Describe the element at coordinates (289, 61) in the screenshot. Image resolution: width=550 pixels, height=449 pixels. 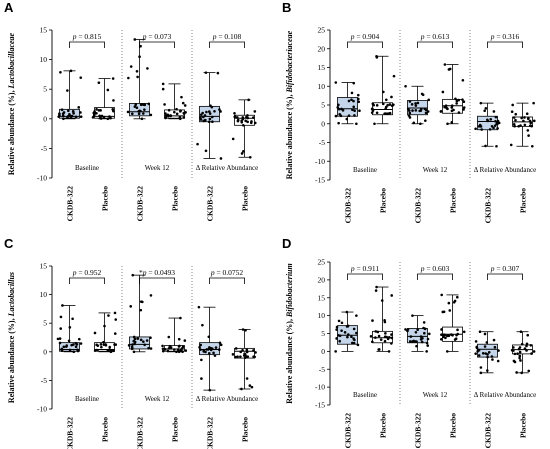
I see `y-axis-label-taxon: Bifidobacteriaceae` at that location.